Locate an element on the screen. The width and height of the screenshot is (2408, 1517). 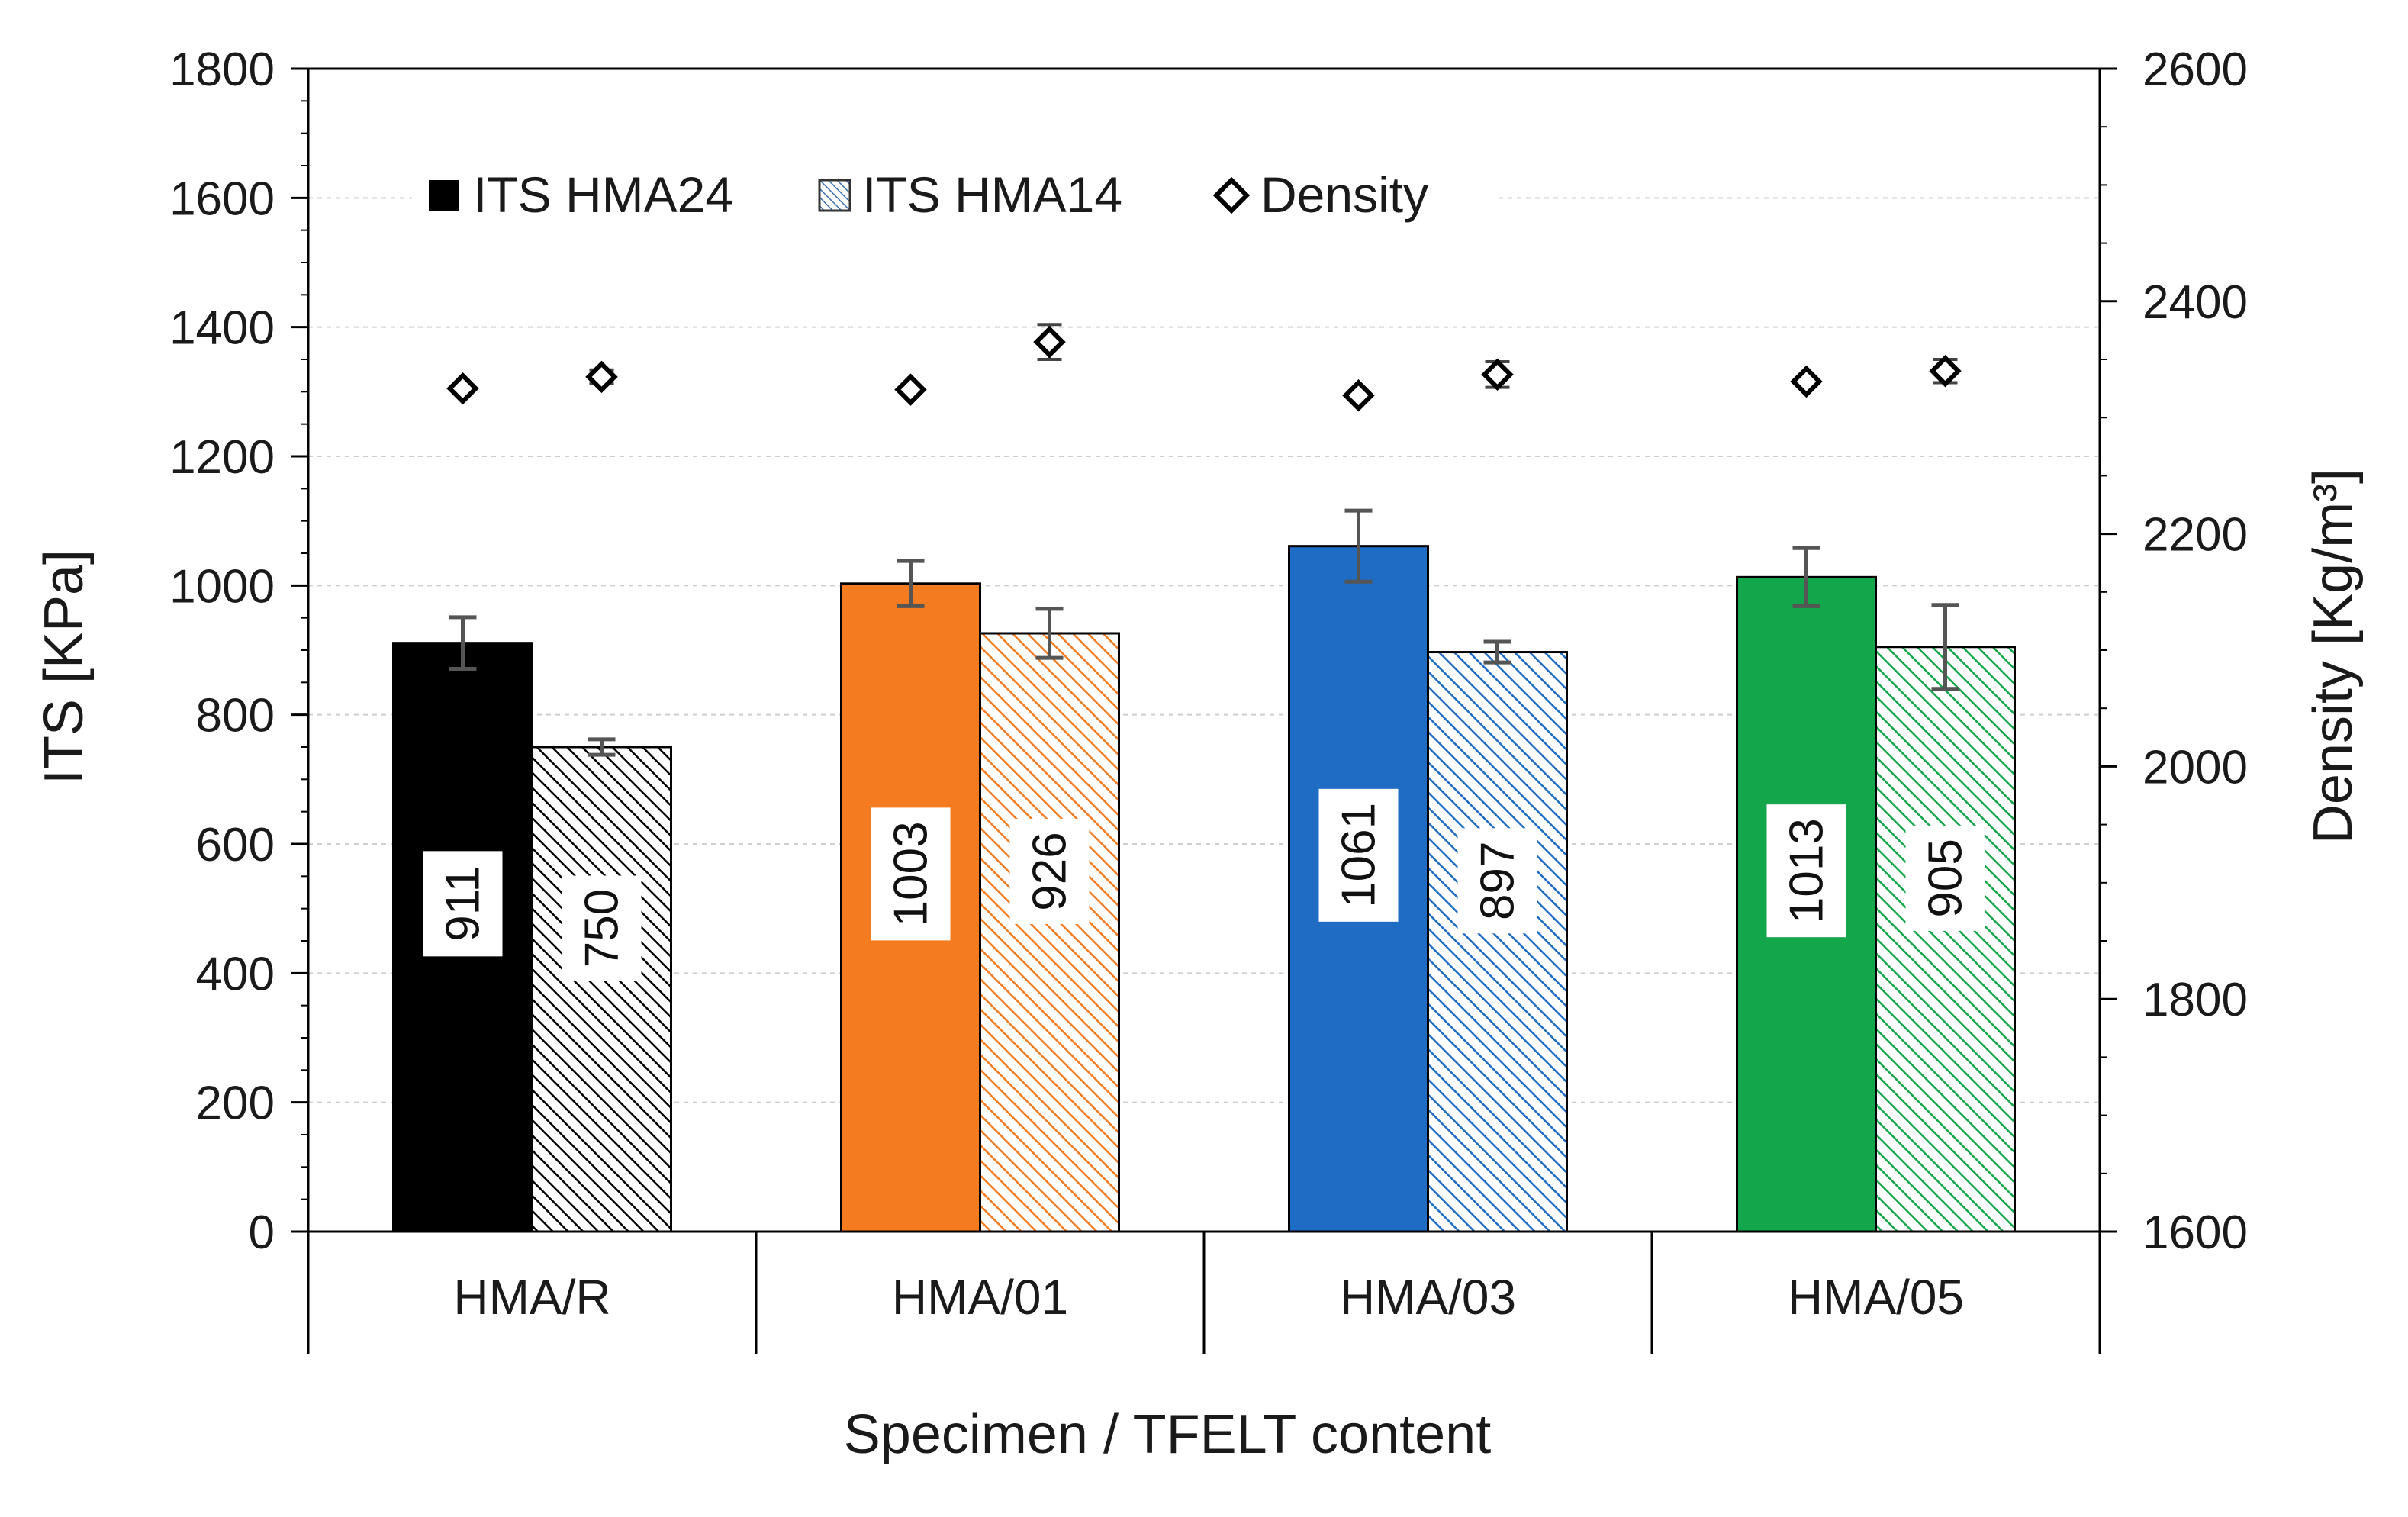
right-tick-label: 1600 is located at coordinates (2195, 1232).